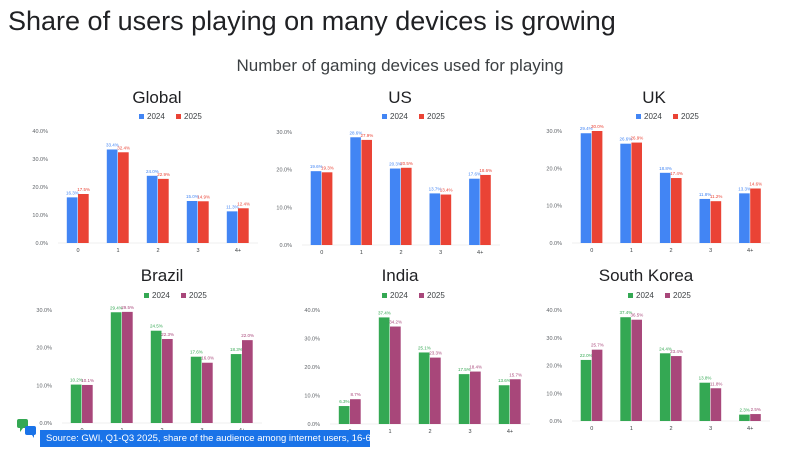  What do you see at coordinates (744, 188) in the screenshot?
I see `data-label: 13.3%` at bounding box center [744, 188].